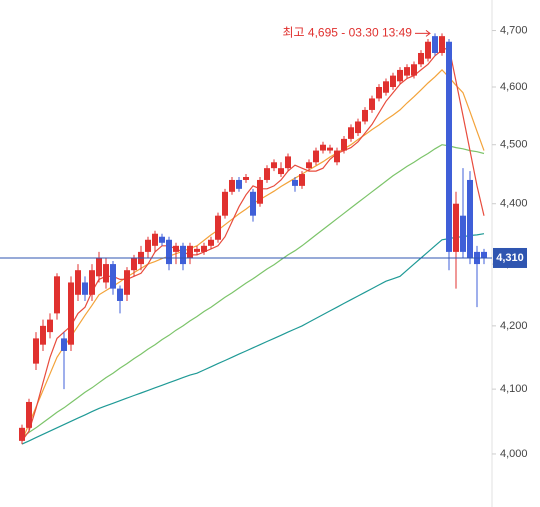 The image size is (540, 507). What do you see at coordinates (514, 389) in the screenshot?
I see `y-tick-label: 4,100` at bounding box center [514, 389].